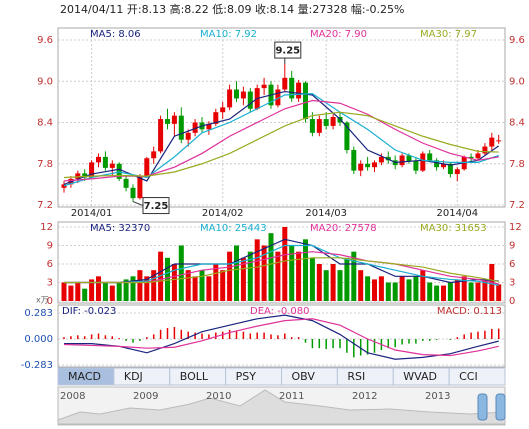 Image resolution: width=529 pixels, height=429 pixels. I want to click on navigator-year: 2011, so click(291, 396).